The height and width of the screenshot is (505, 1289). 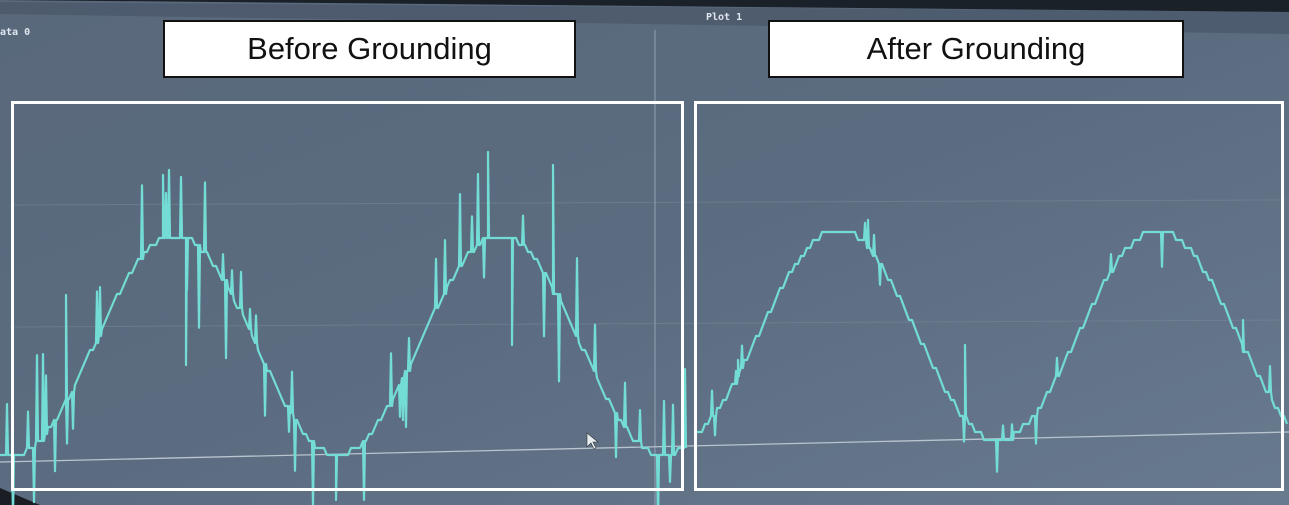 What do you see at coordinates (976, 49) in the screenshot?
I see `after-grounding-caption: After Grounding` at bounding box center [976, 49].